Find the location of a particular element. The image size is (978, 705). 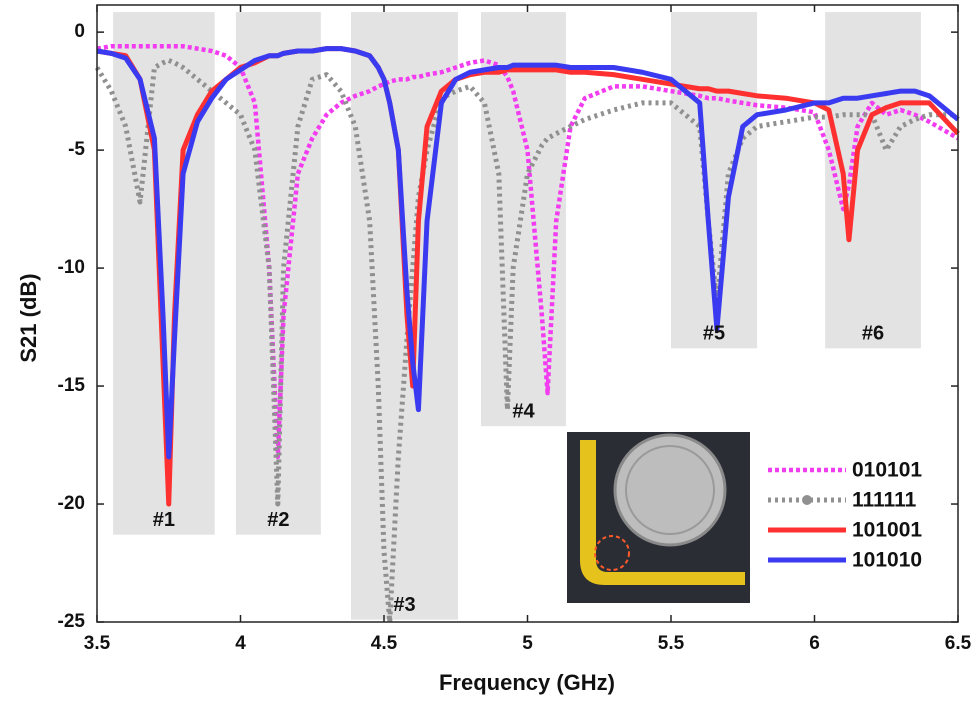

legend: 010101 111111 101001 101010 is located at coordinates (845, 515).